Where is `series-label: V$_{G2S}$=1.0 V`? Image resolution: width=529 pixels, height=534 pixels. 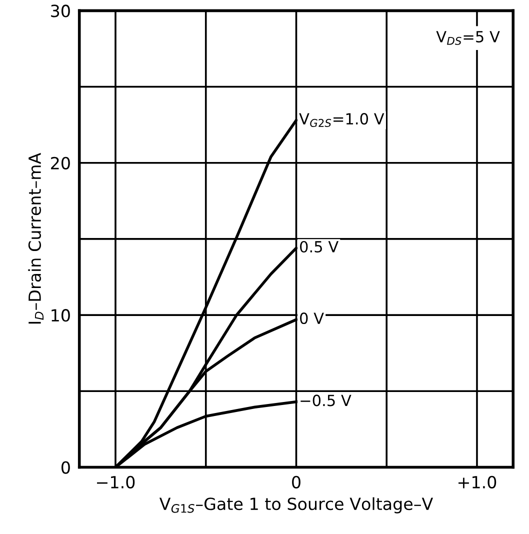 series-label: V$_{G2S}$=1.0 V is located at coordinates (341, 120).